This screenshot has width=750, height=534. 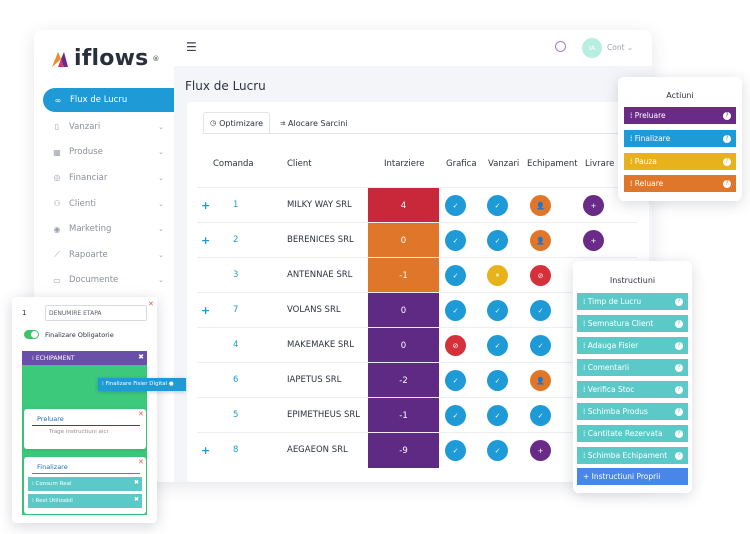 I want to click on order-number: 8, so click(x=236, y=450).